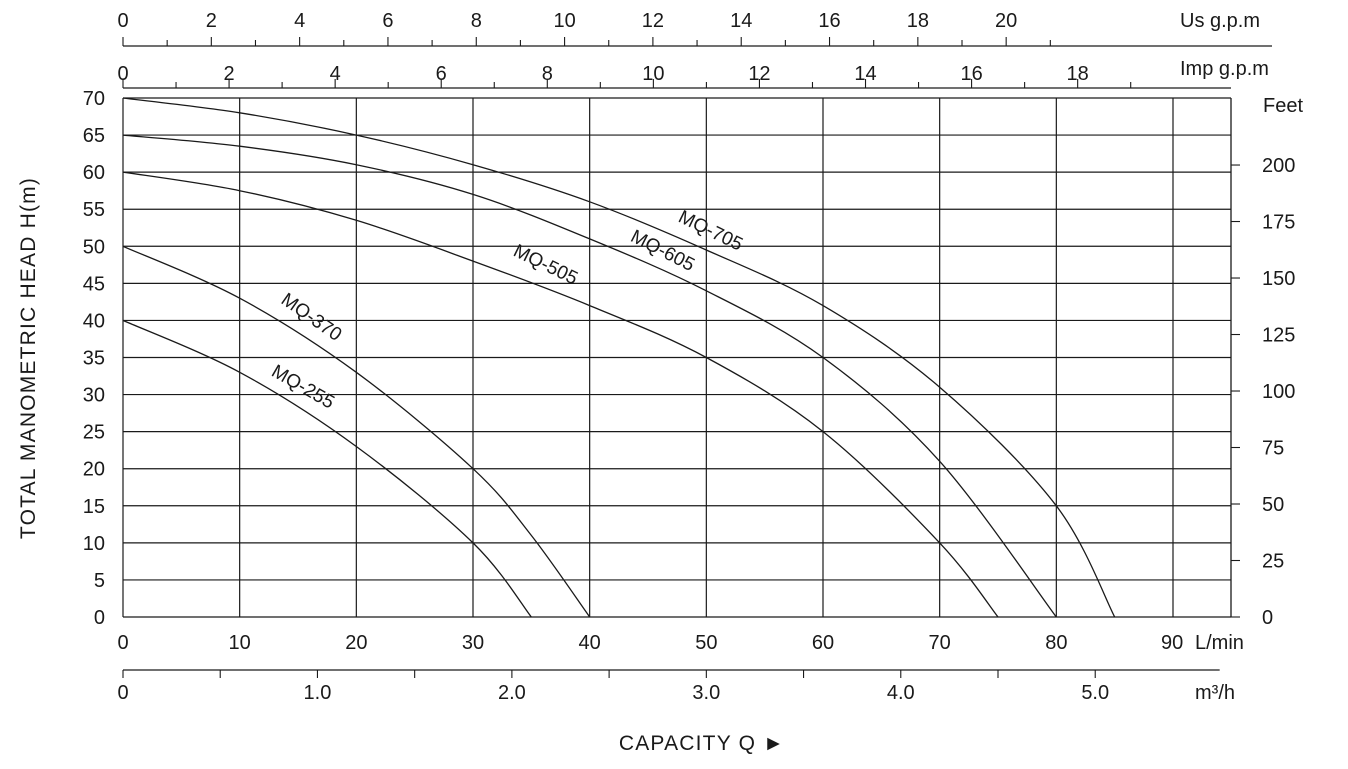 This screenshot has width=1348, height=769. What do you see at coordinates (1219, 643) in the screenshot?
I see `x-unit-label: L/min` at bounding box center [1219, 643].